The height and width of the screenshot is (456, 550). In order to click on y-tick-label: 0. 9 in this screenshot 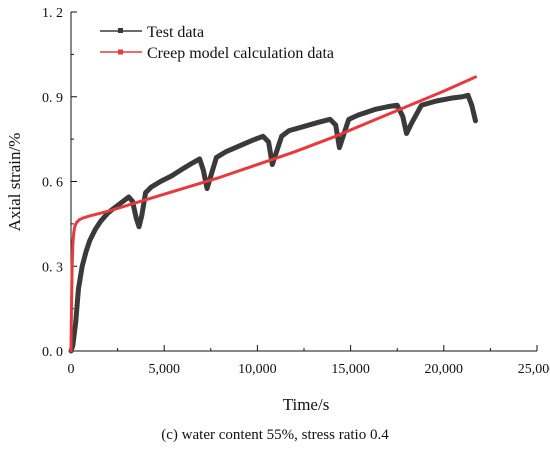, I will do `click(52, 98)`.